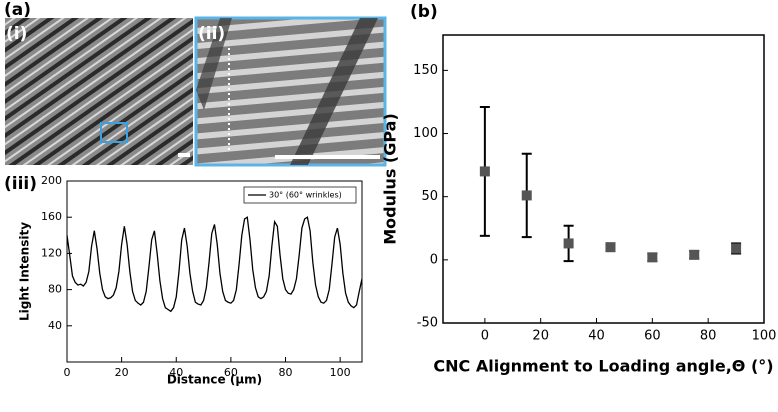 The width and height of the screenshot is (778, 412). What do you see at coordinates (211, 34) in the screenshot?
I see `panel-label: (ii)` at bounding box center [211, 34].